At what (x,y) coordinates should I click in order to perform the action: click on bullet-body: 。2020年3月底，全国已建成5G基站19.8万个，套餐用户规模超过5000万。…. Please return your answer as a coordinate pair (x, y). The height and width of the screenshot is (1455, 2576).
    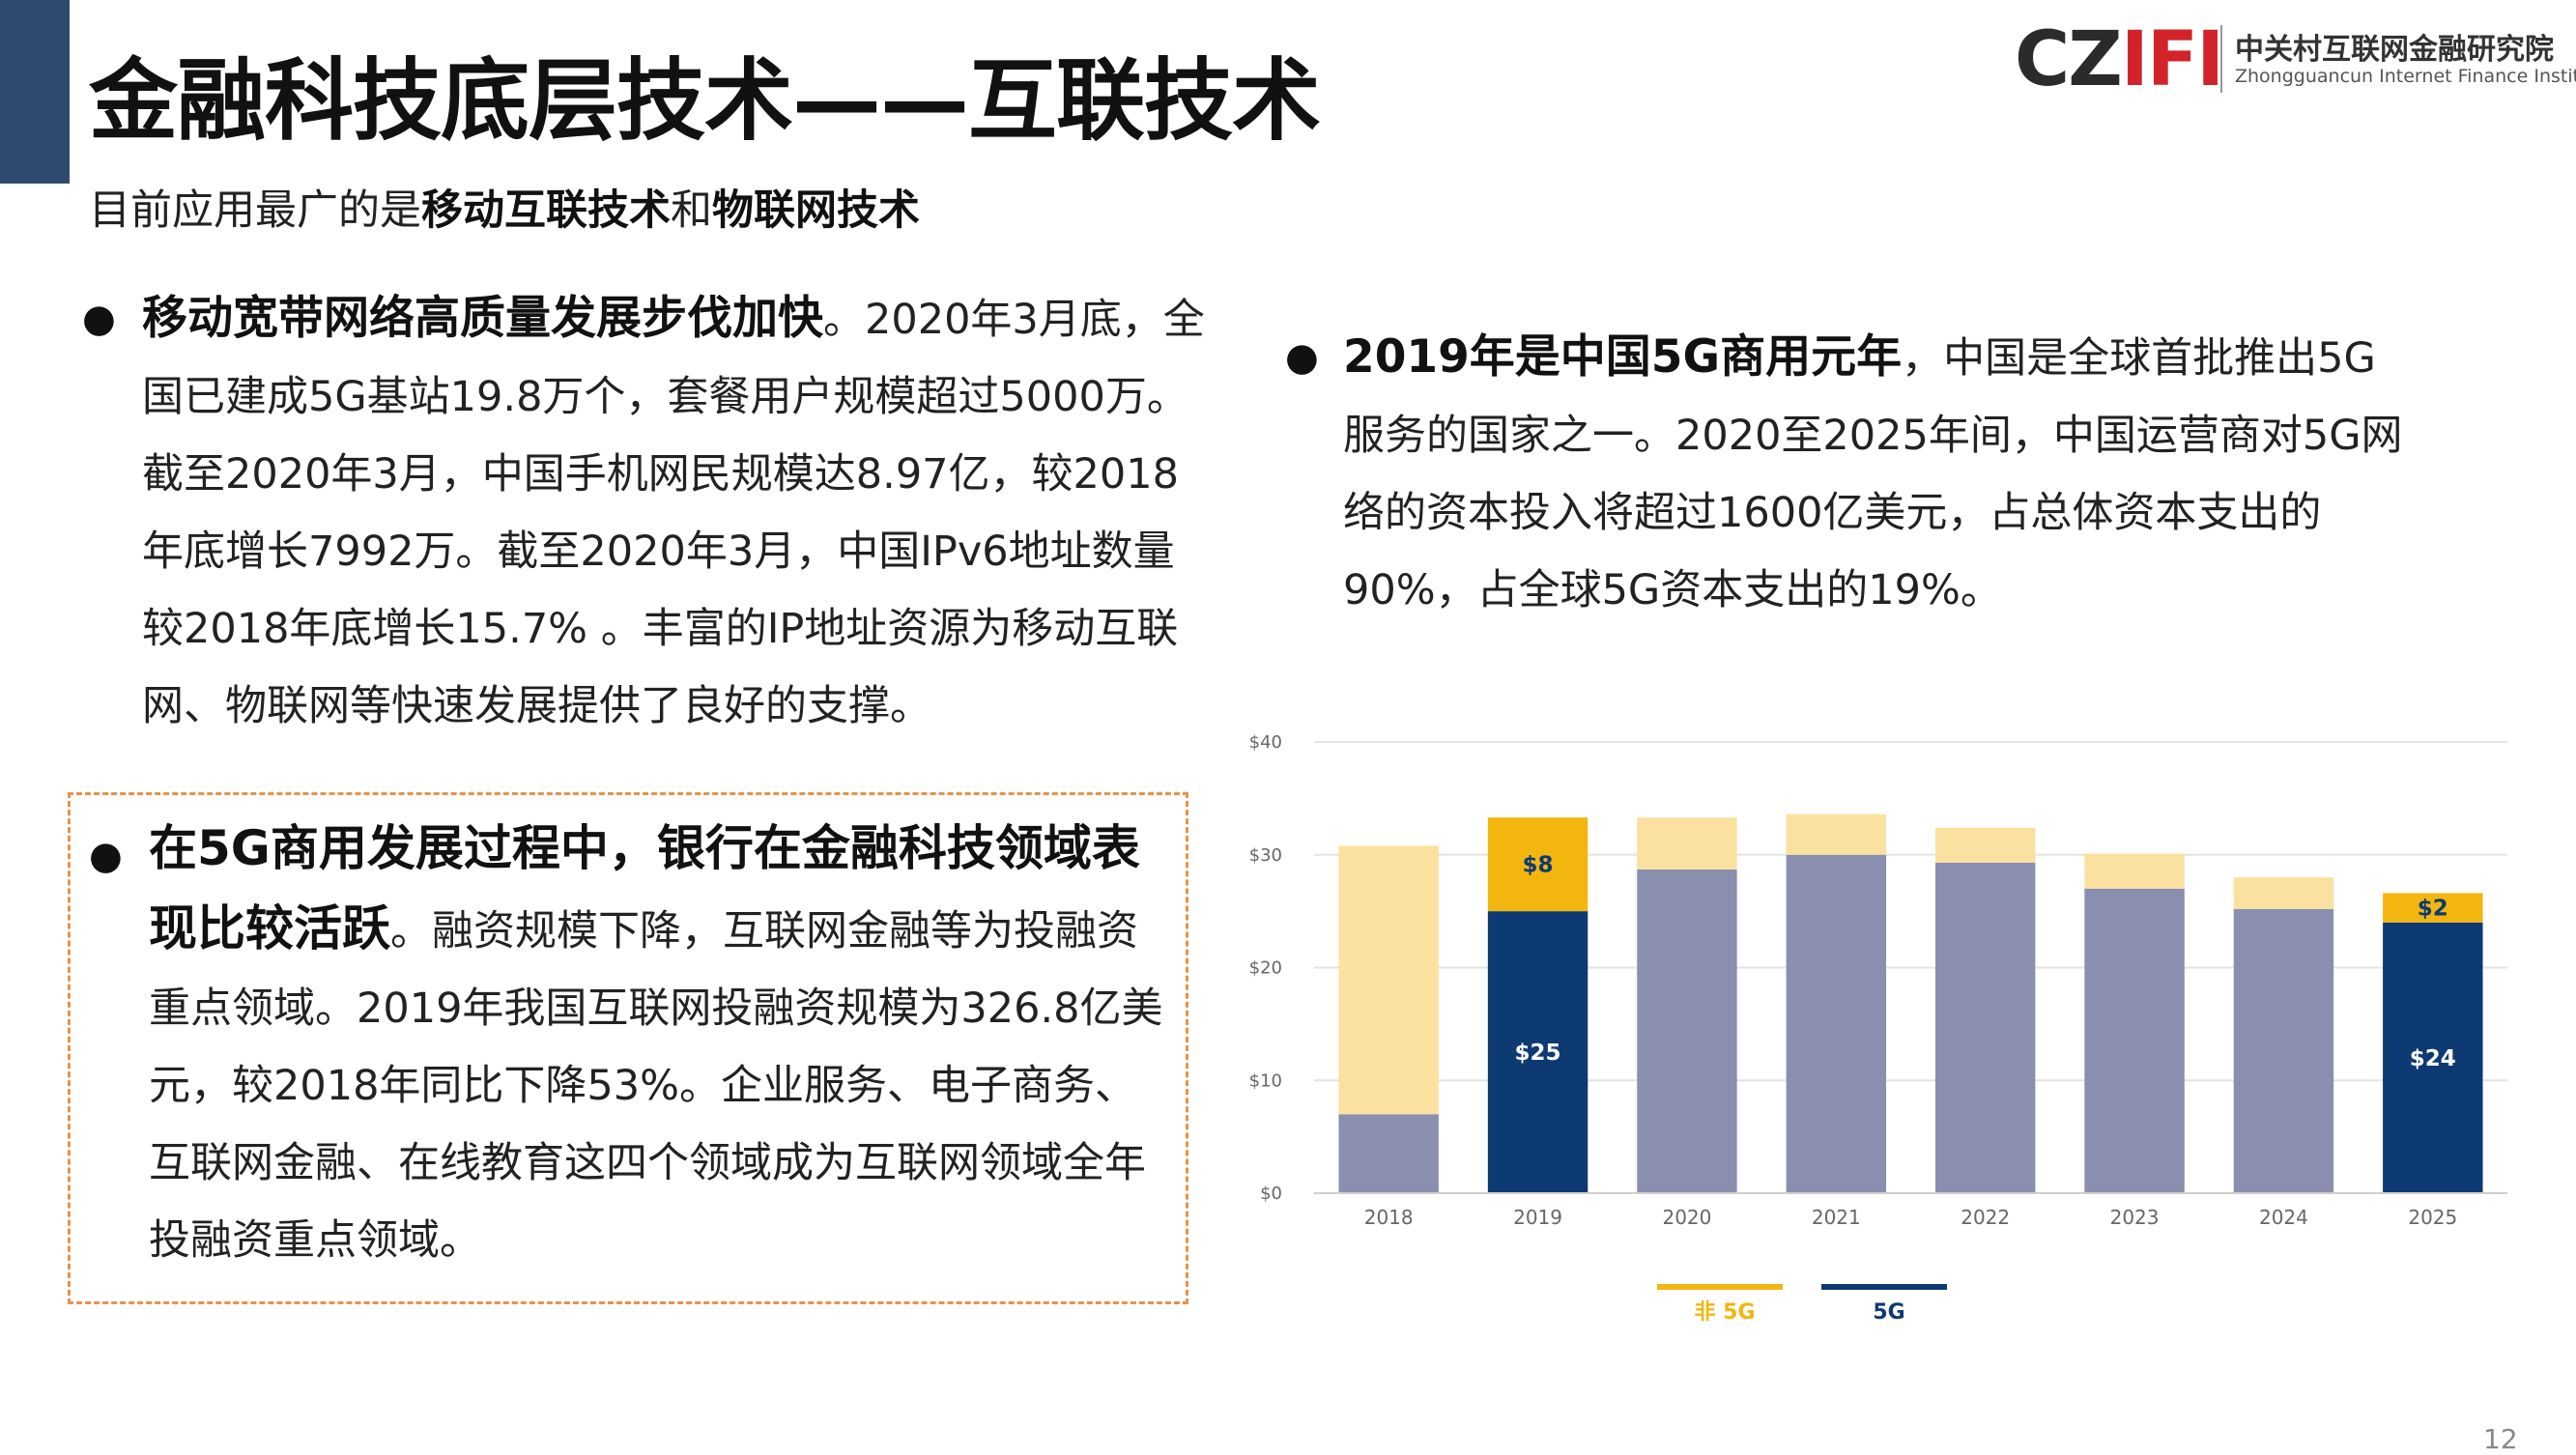
    Looking at the image, I should click on (674, 513).